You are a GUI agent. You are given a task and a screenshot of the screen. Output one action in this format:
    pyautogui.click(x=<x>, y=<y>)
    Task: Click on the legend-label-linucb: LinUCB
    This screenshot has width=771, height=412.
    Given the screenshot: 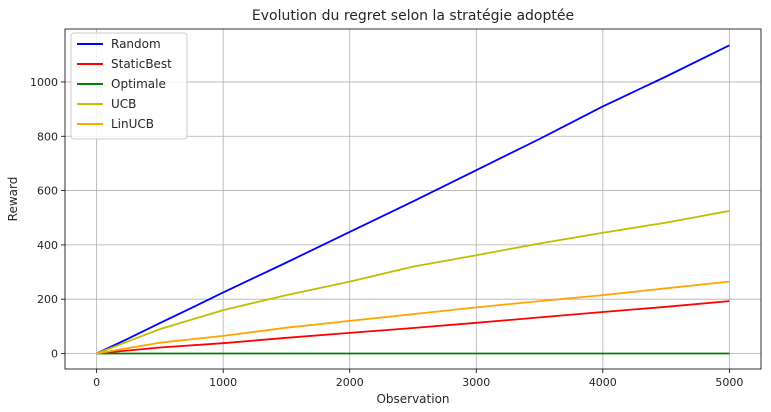 What is the action you would take?
    pyautogui.click(x=132, y=124)
    